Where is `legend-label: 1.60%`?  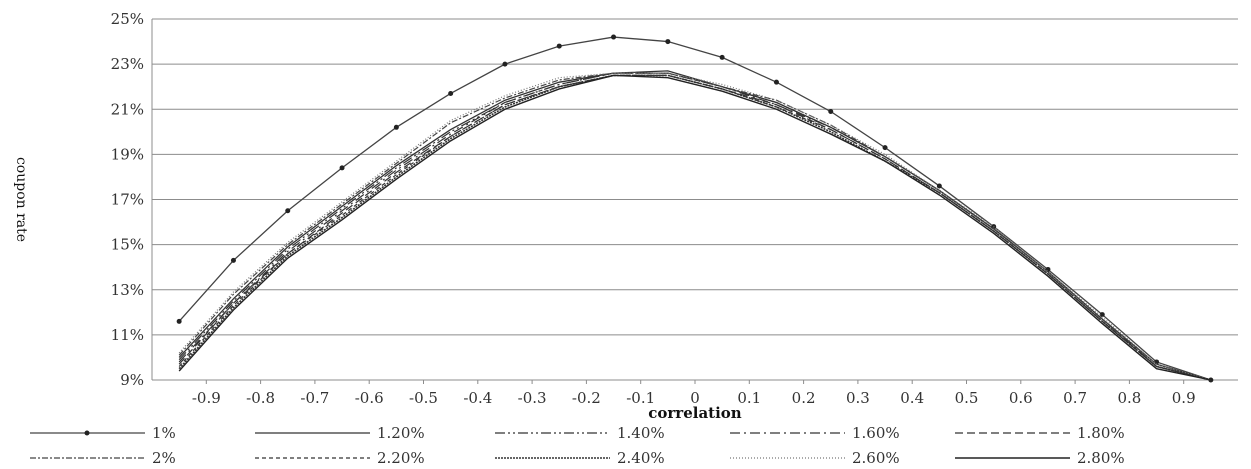 legend-label: 1.60% is located at coordinates (876, 433).